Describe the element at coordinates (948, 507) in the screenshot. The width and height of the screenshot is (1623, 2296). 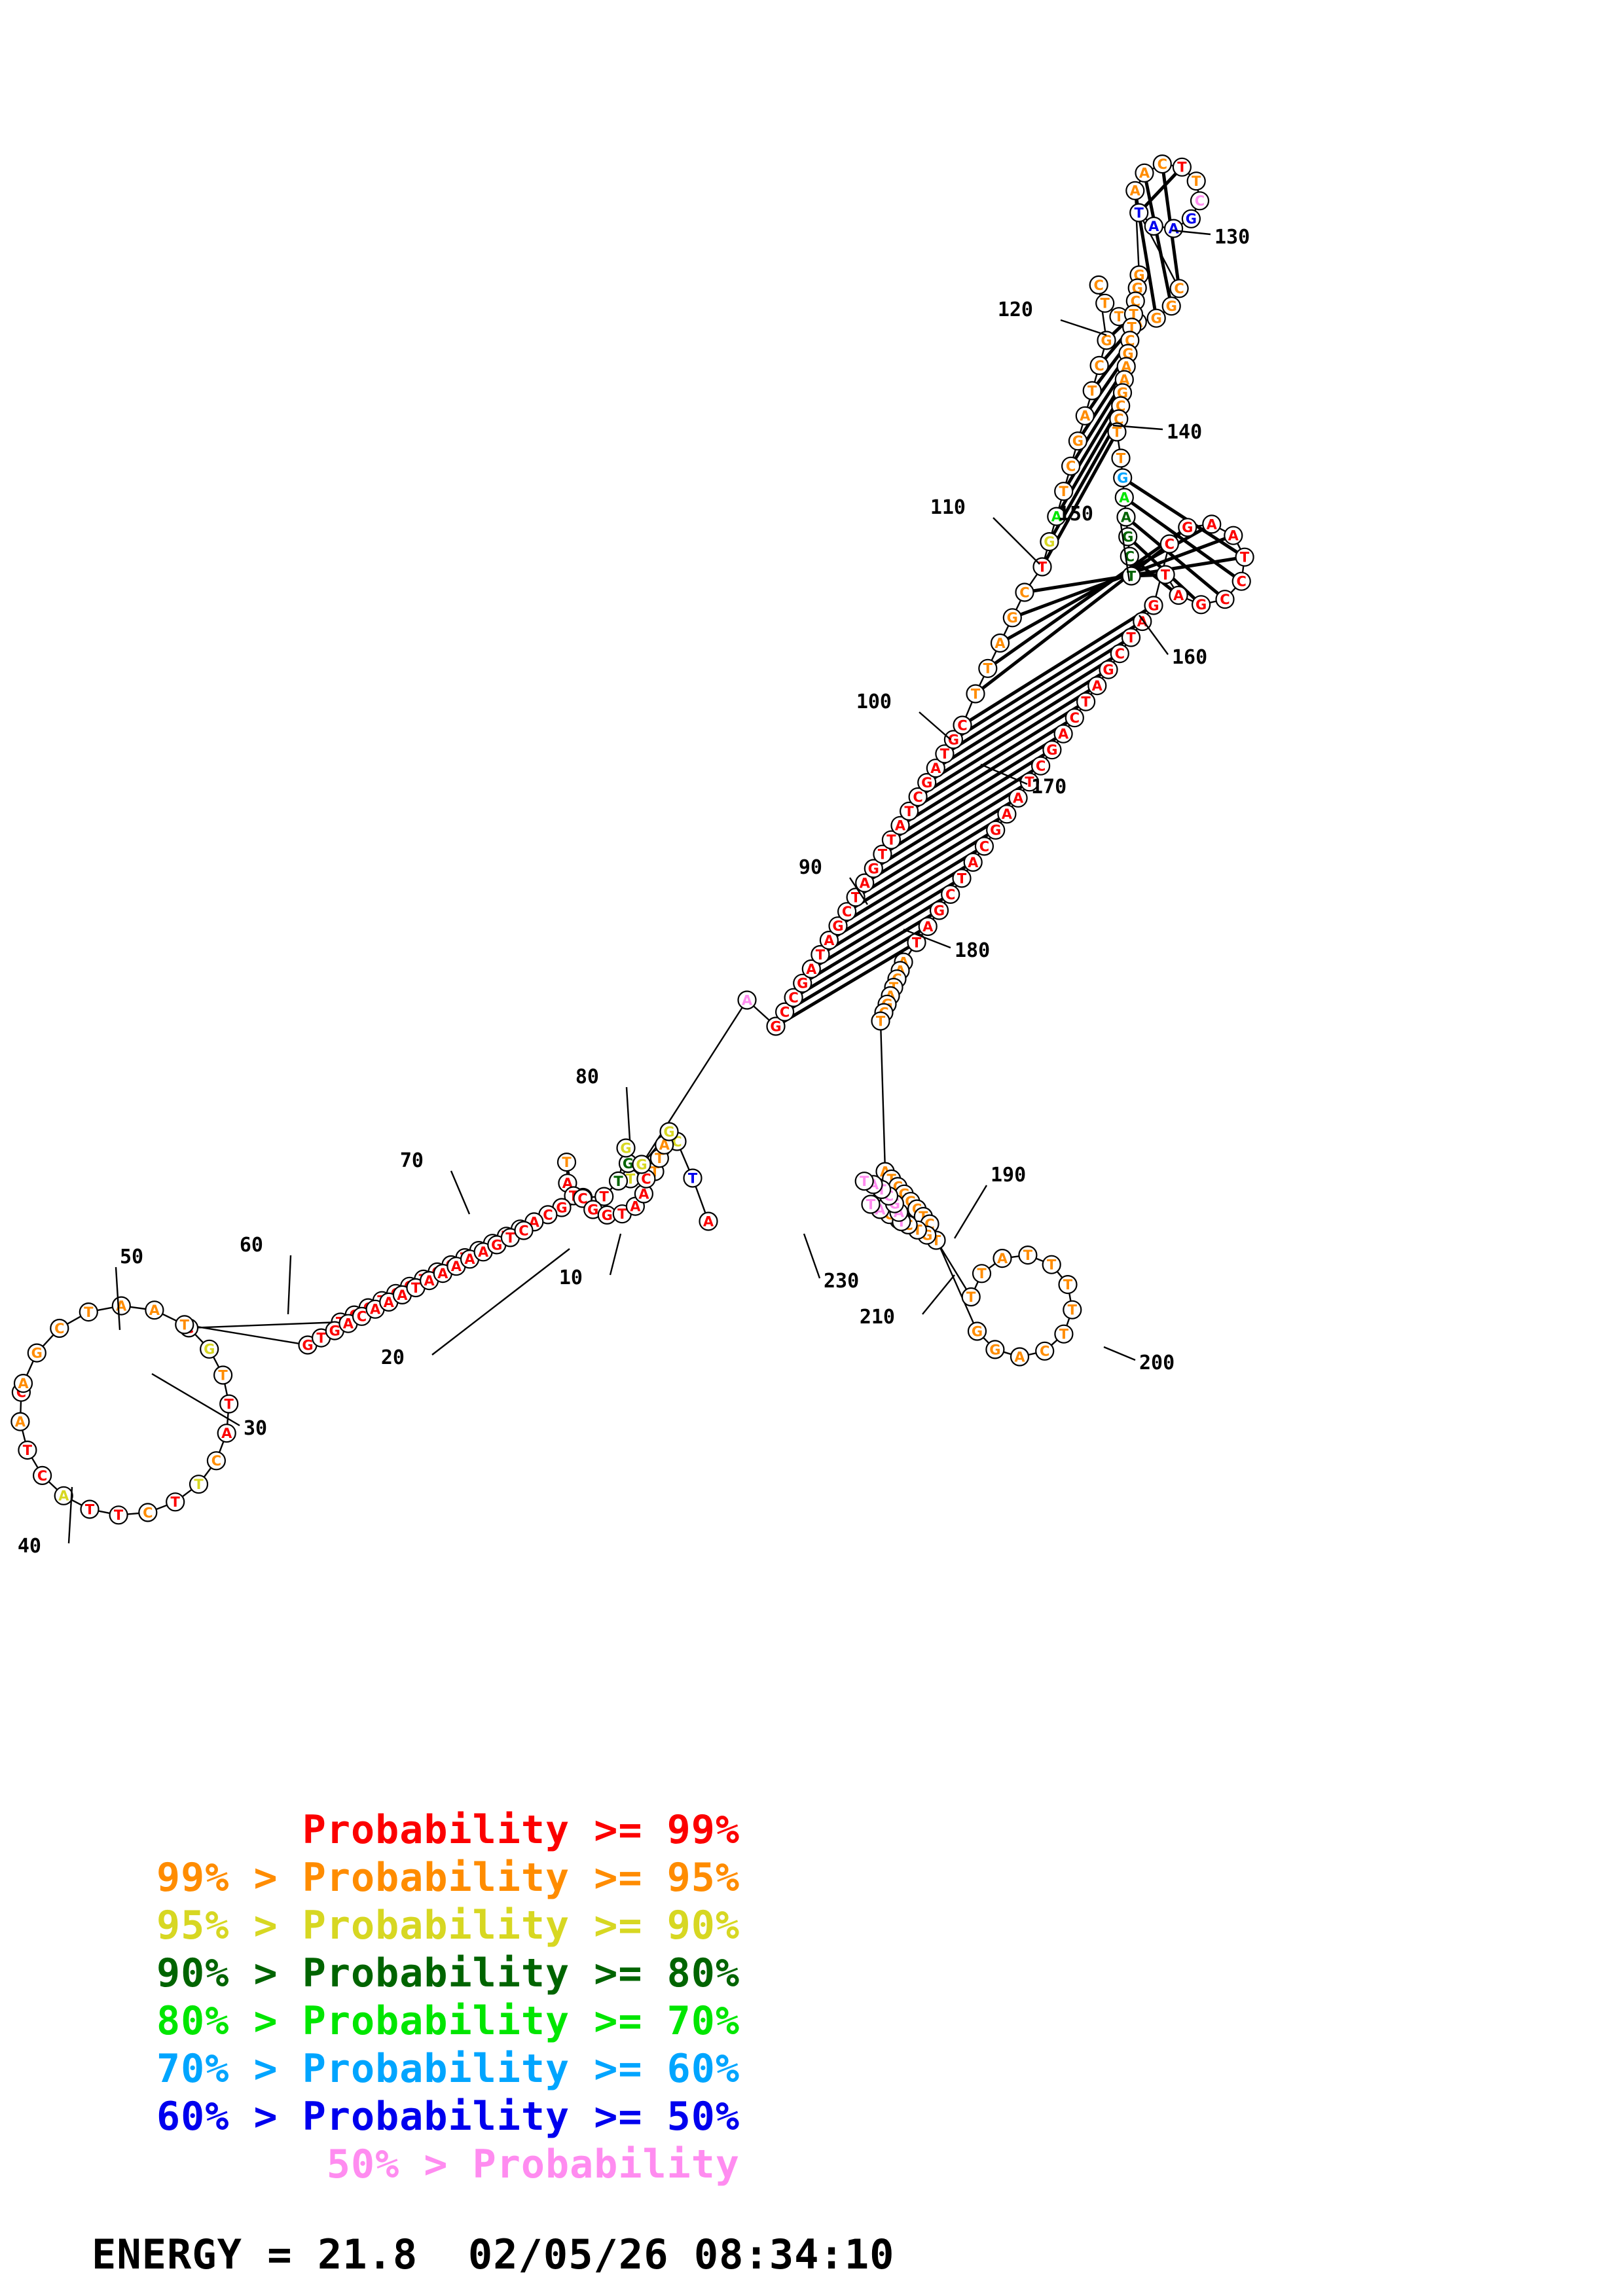
I see `svg-text: 110` at that location.